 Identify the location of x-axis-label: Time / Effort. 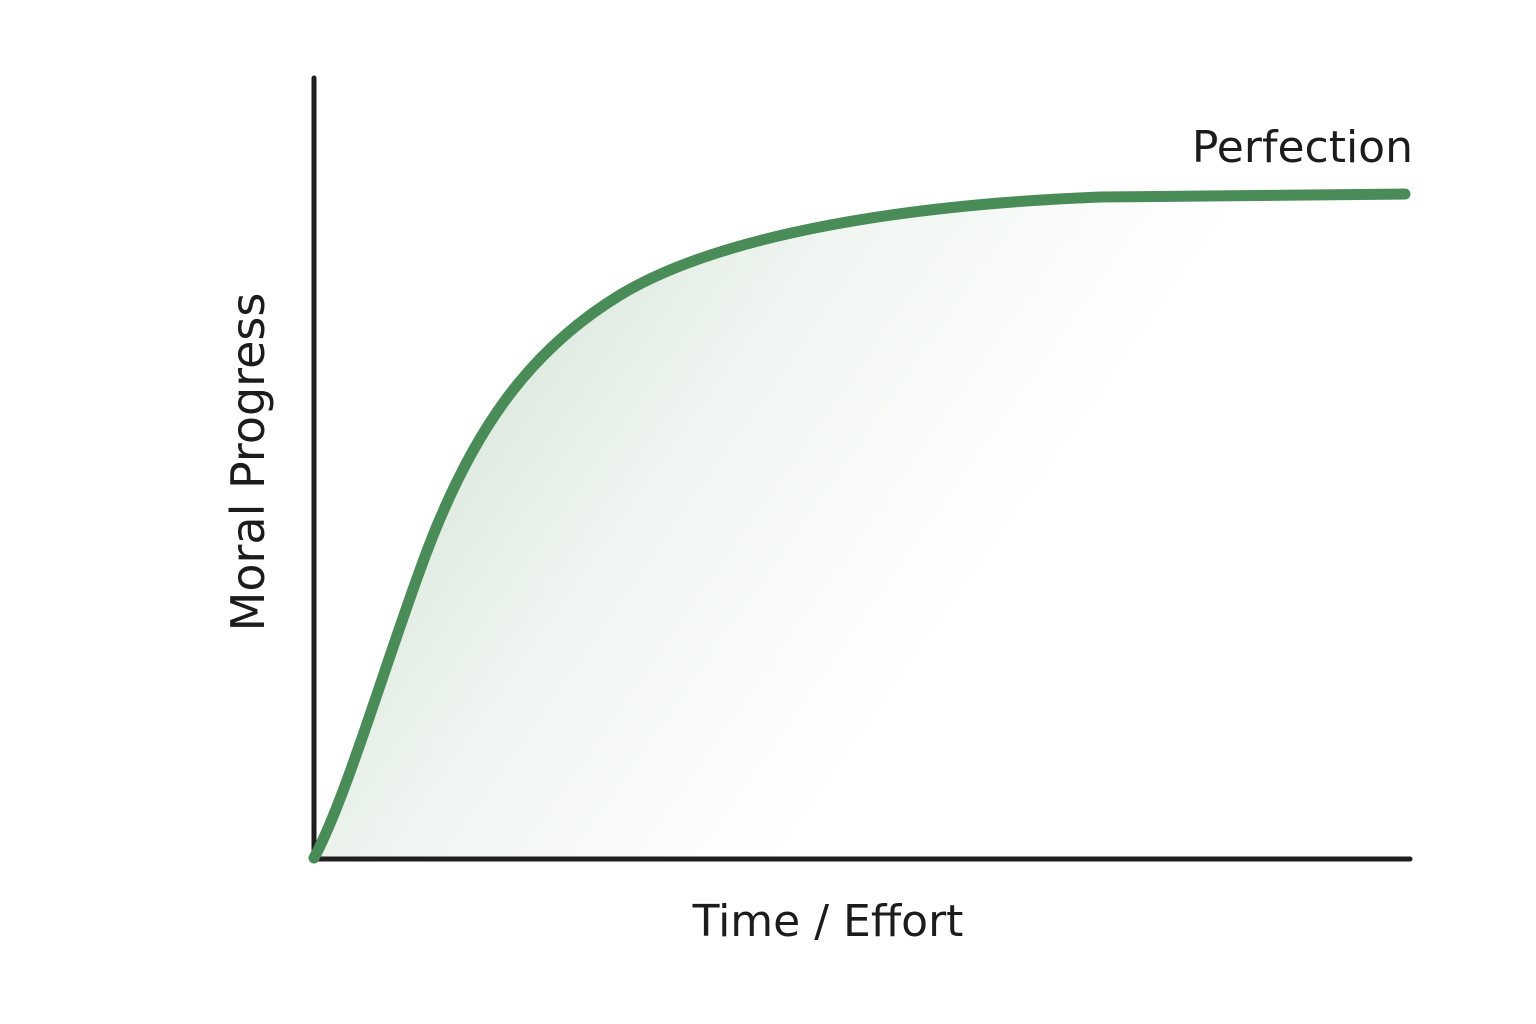
(828, 921).